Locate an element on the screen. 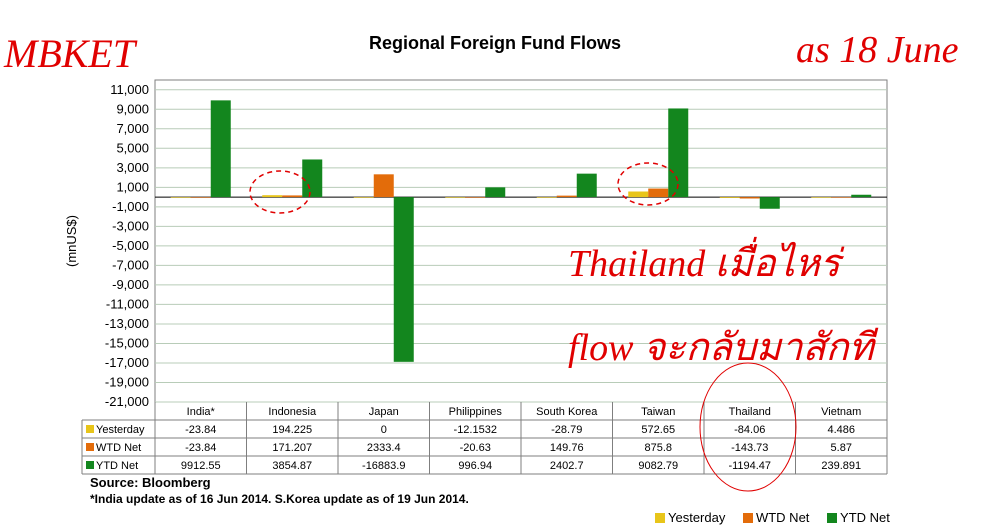 The height and width of the screenshot is (532, 1000). circle-thailand is located at coordinates (748, 427).